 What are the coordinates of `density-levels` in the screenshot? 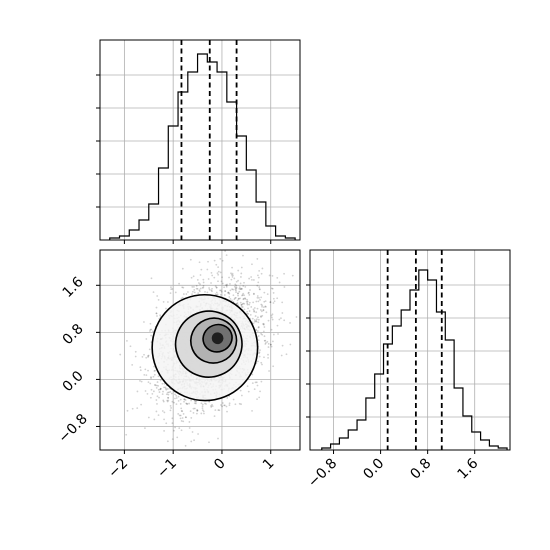 It's located at (205, 347).